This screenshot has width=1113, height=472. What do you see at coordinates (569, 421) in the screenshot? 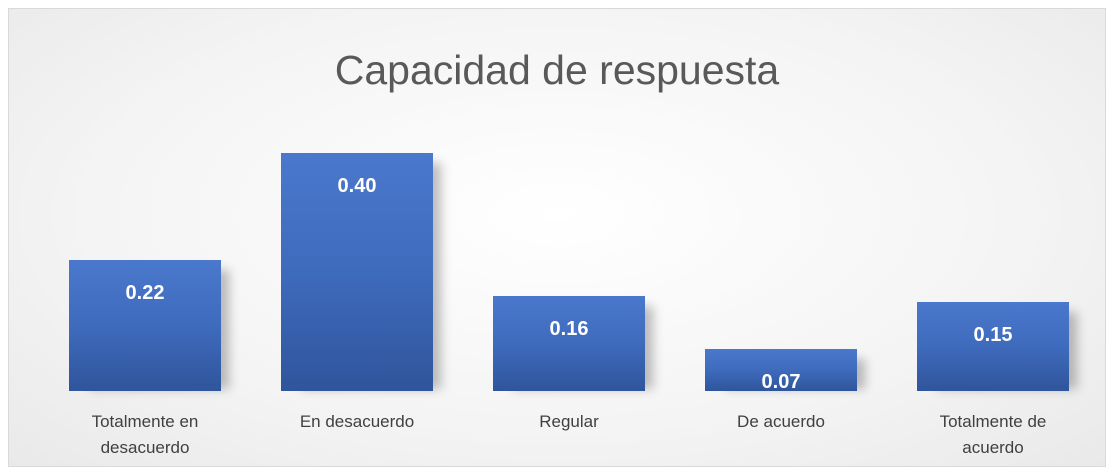
I see `x-tick-label: Regular` at bounding box center [569, 421].